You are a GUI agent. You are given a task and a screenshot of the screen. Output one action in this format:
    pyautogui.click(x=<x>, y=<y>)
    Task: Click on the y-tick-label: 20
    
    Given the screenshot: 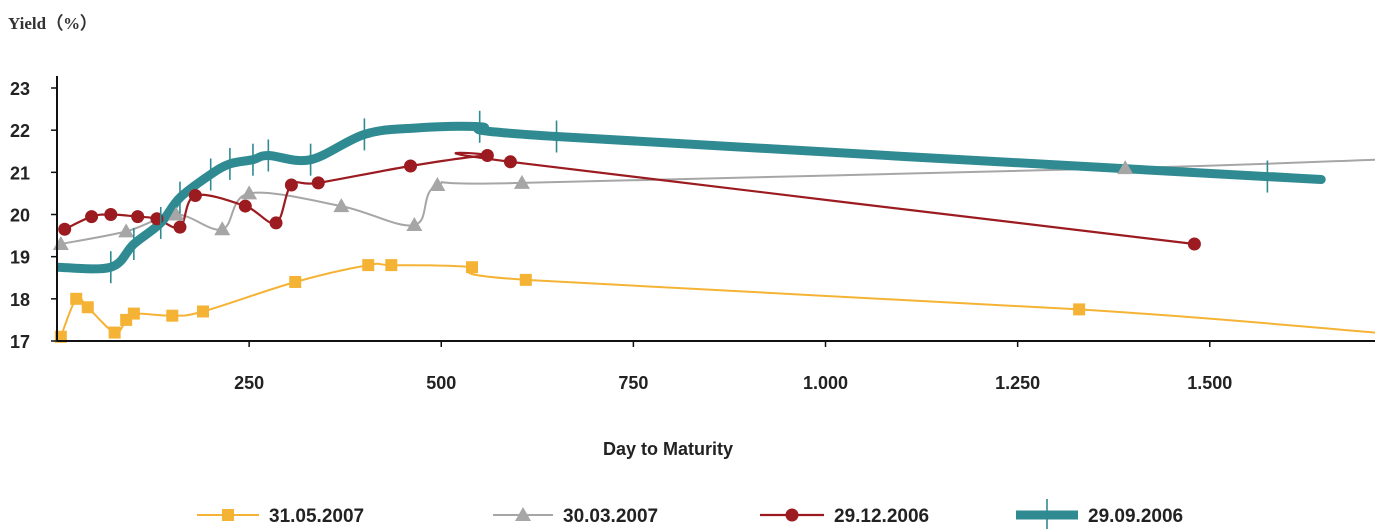 What is the action you would take?
    pyautogui.click(x=20, y=216)
    